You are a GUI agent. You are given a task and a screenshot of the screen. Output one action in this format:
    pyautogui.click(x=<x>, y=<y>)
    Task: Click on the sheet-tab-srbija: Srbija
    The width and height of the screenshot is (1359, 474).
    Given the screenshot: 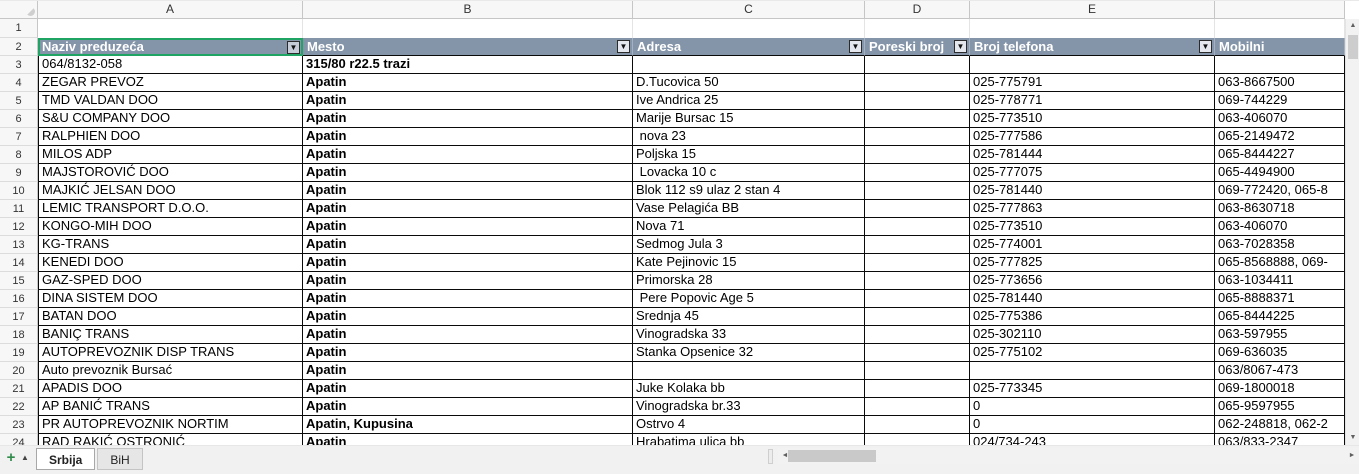 What is the action you would take?
    pyautogui.click(x=66, y=459)
    